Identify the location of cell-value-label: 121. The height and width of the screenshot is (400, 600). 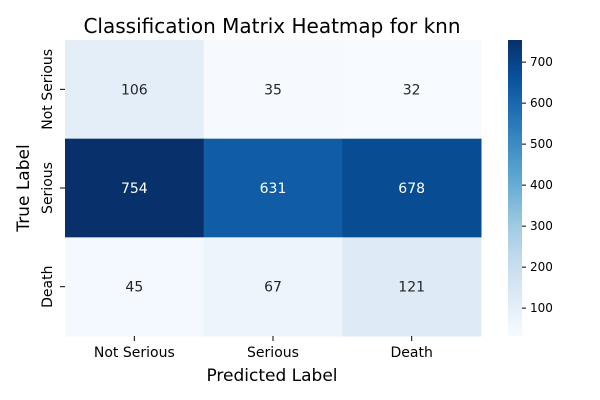
(411, 288).